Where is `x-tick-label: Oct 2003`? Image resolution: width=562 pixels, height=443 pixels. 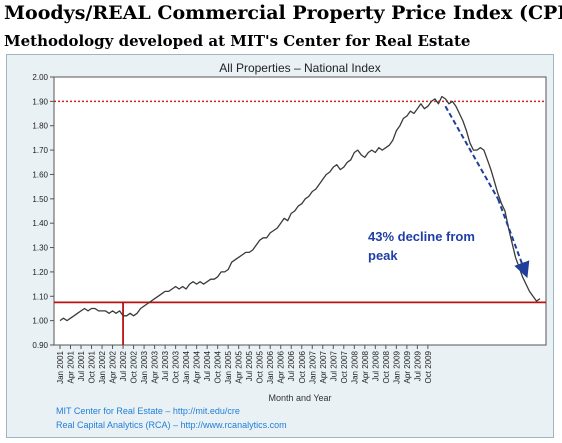 x-tick-label: Oct 2003 is located at coordinates (176, 366).